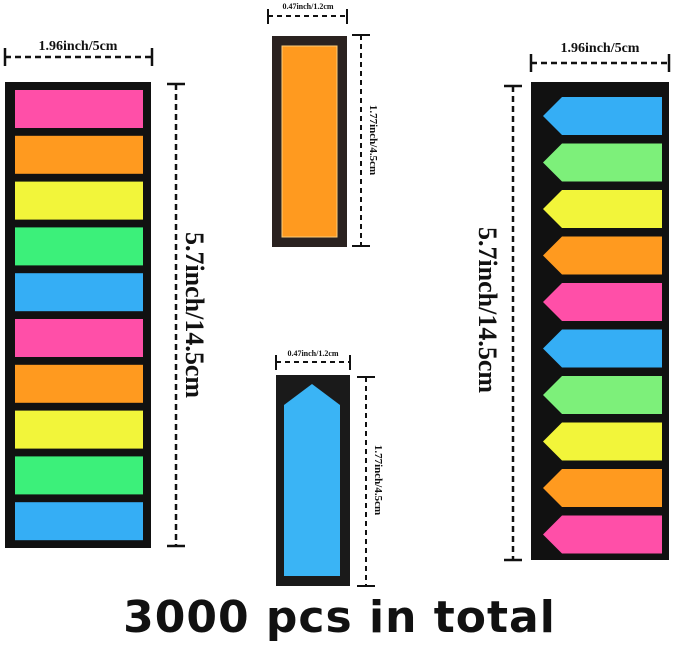 The width and height of the screenshot is (679, 657). I want to click on left-width-dimension, so click(78, 57).